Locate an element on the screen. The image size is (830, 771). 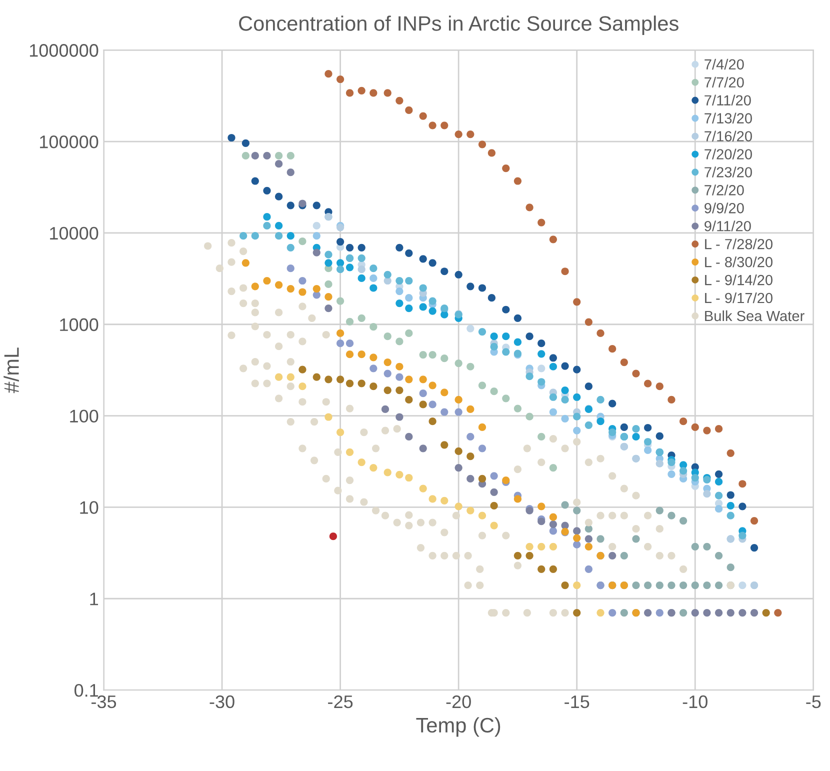
y-tick-label: 1000000 is located at coordinates (64, 50).